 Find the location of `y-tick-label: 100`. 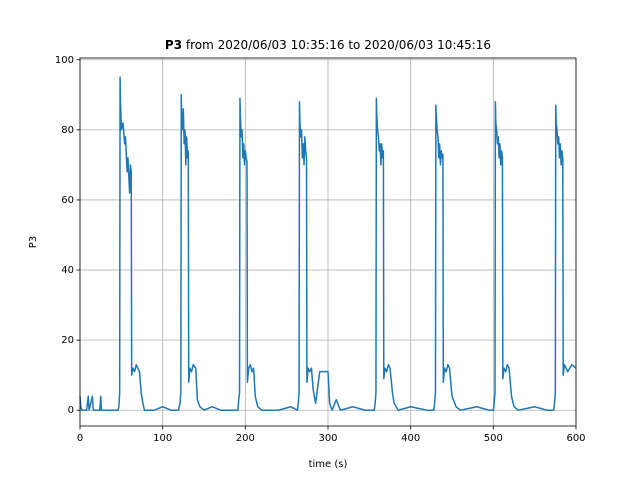

y-tick-label: 100 is located at coordinates (64, 60).